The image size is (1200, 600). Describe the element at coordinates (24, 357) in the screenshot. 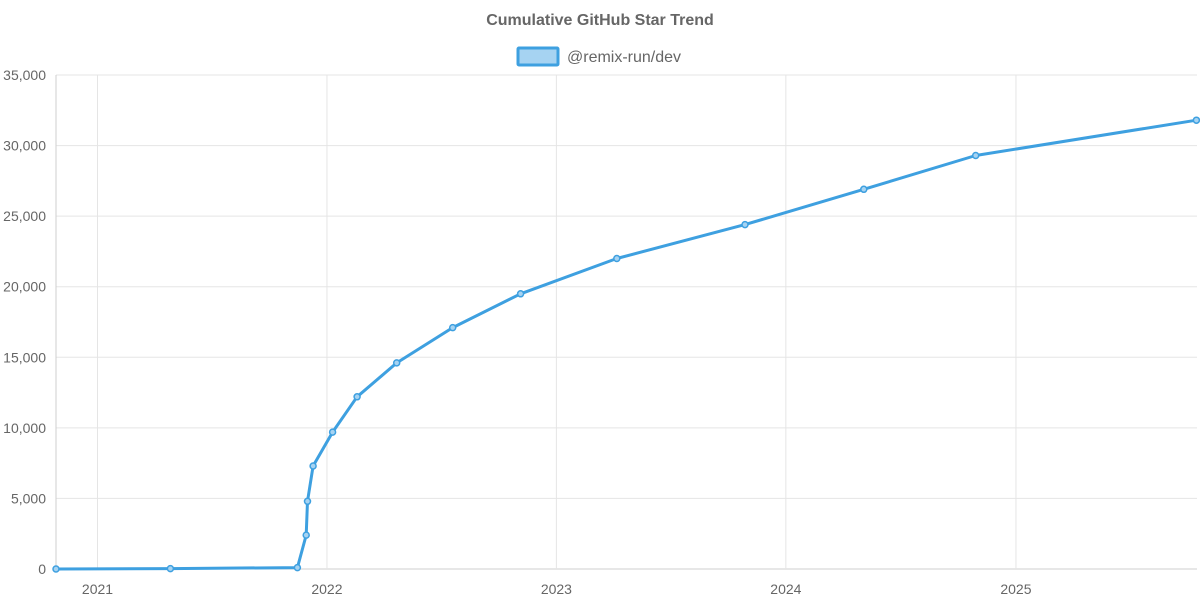

I see `y-tick-label: 15,000` at that location.